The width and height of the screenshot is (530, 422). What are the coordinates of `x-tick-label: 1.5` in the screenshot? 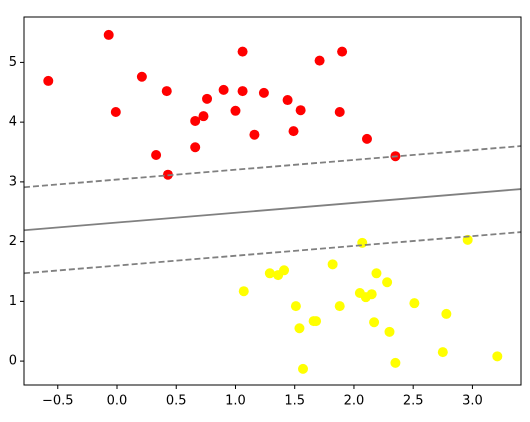 It's located at (294, 401).